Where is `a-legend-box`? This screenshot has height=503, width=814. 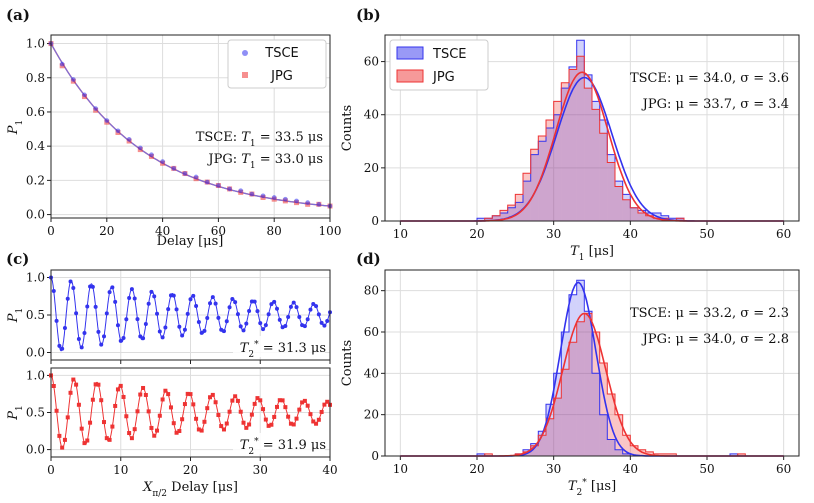
a-legend-box is located at coordinates (277, 64).